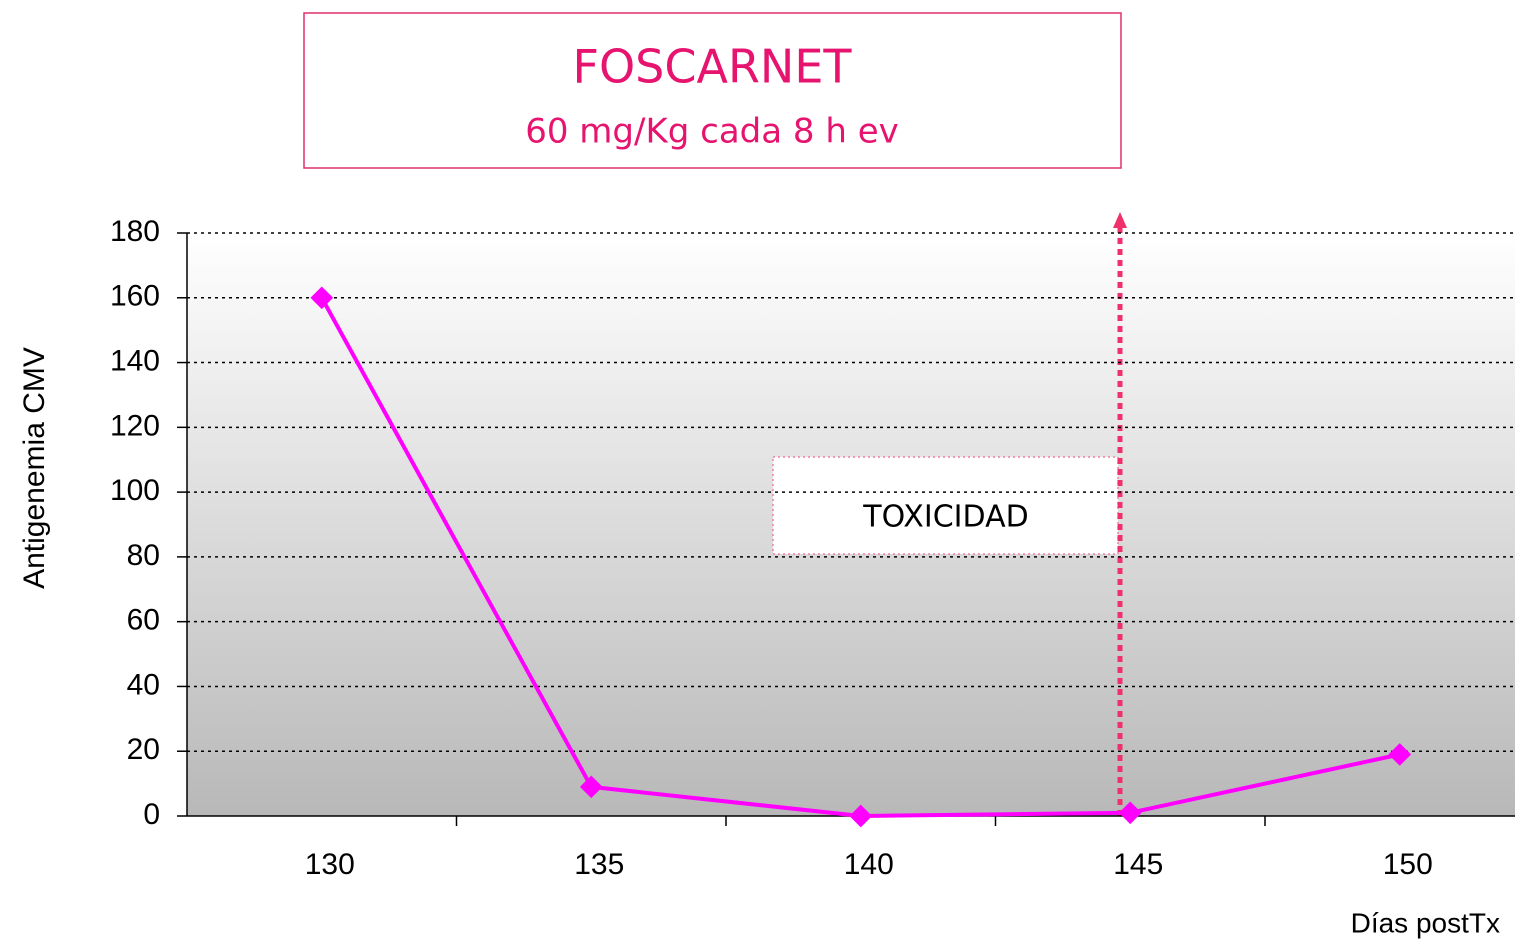  I want to click on title-box, so click(712, 90).